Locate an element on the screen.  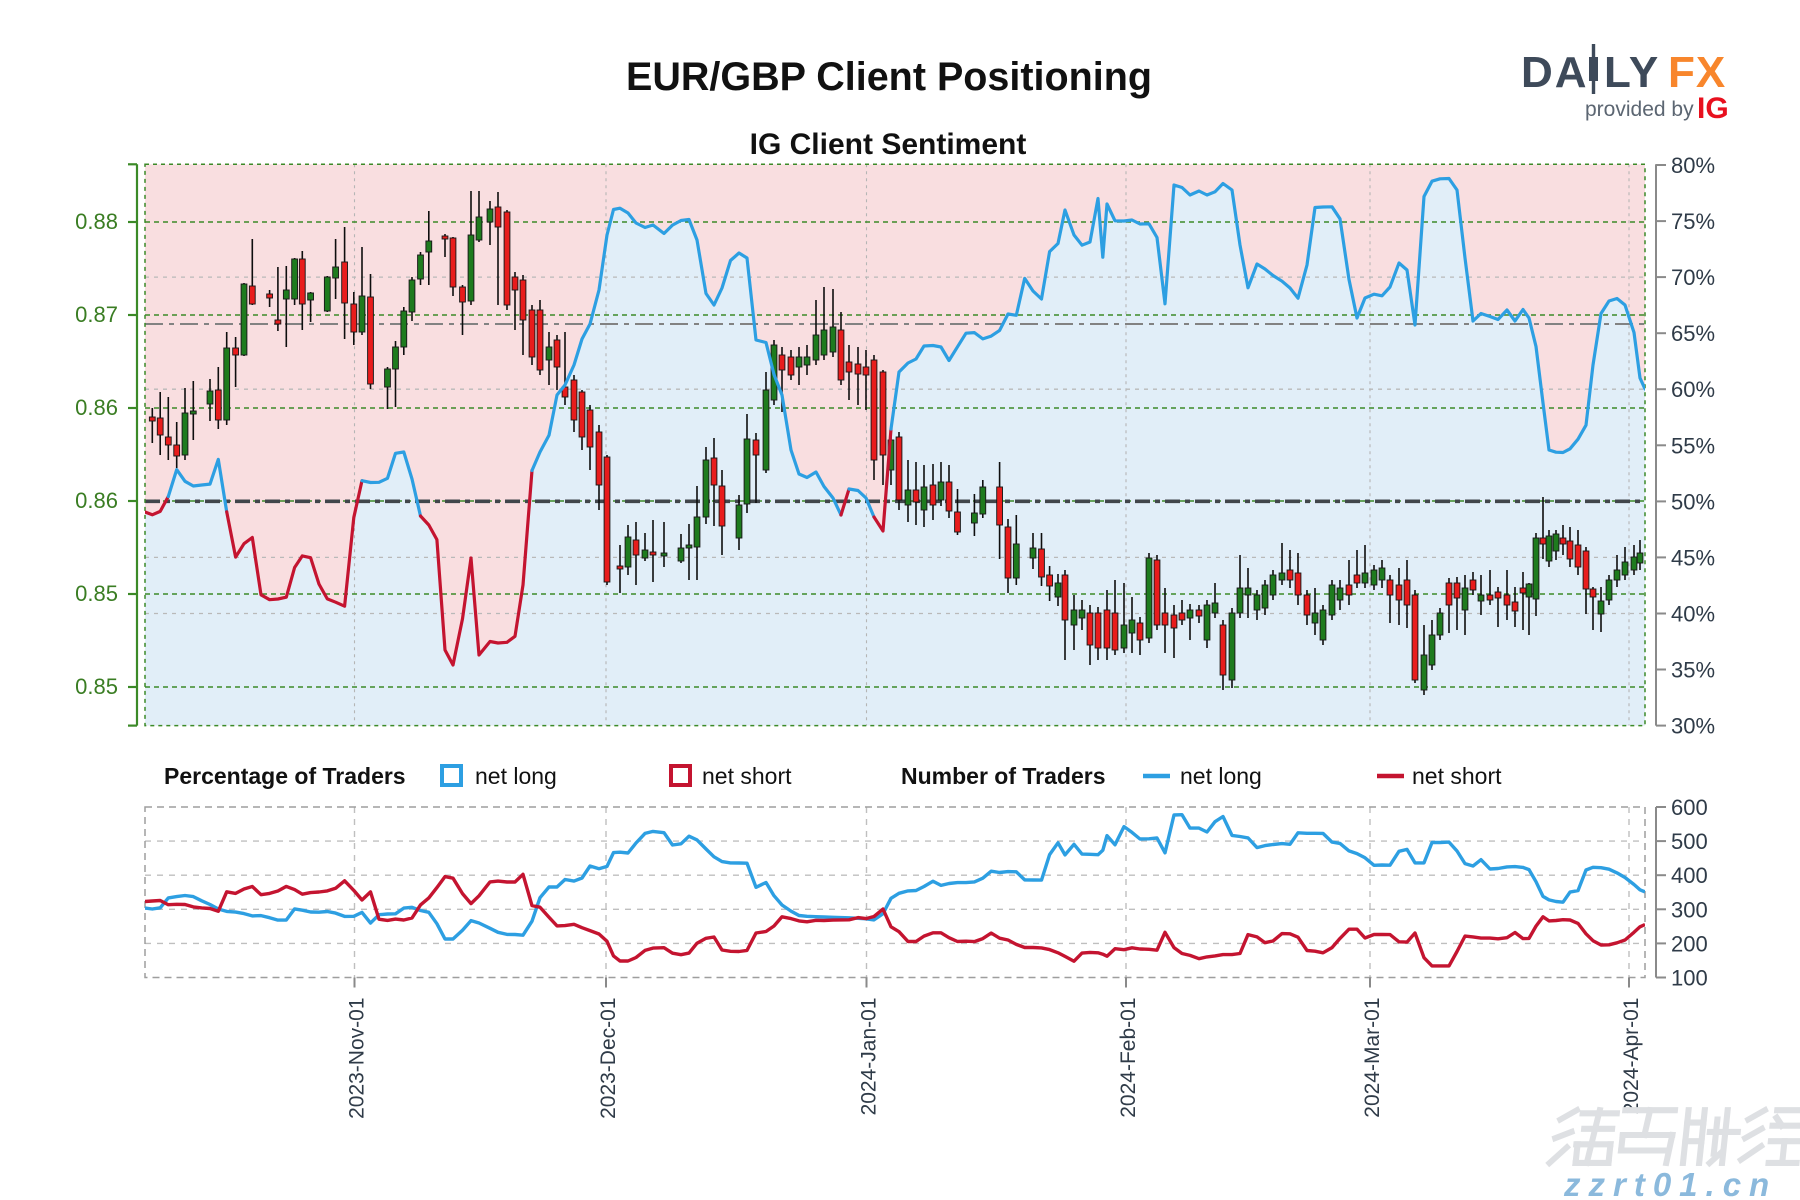
svg-text: 40% is located at coordinates (1693, 614).